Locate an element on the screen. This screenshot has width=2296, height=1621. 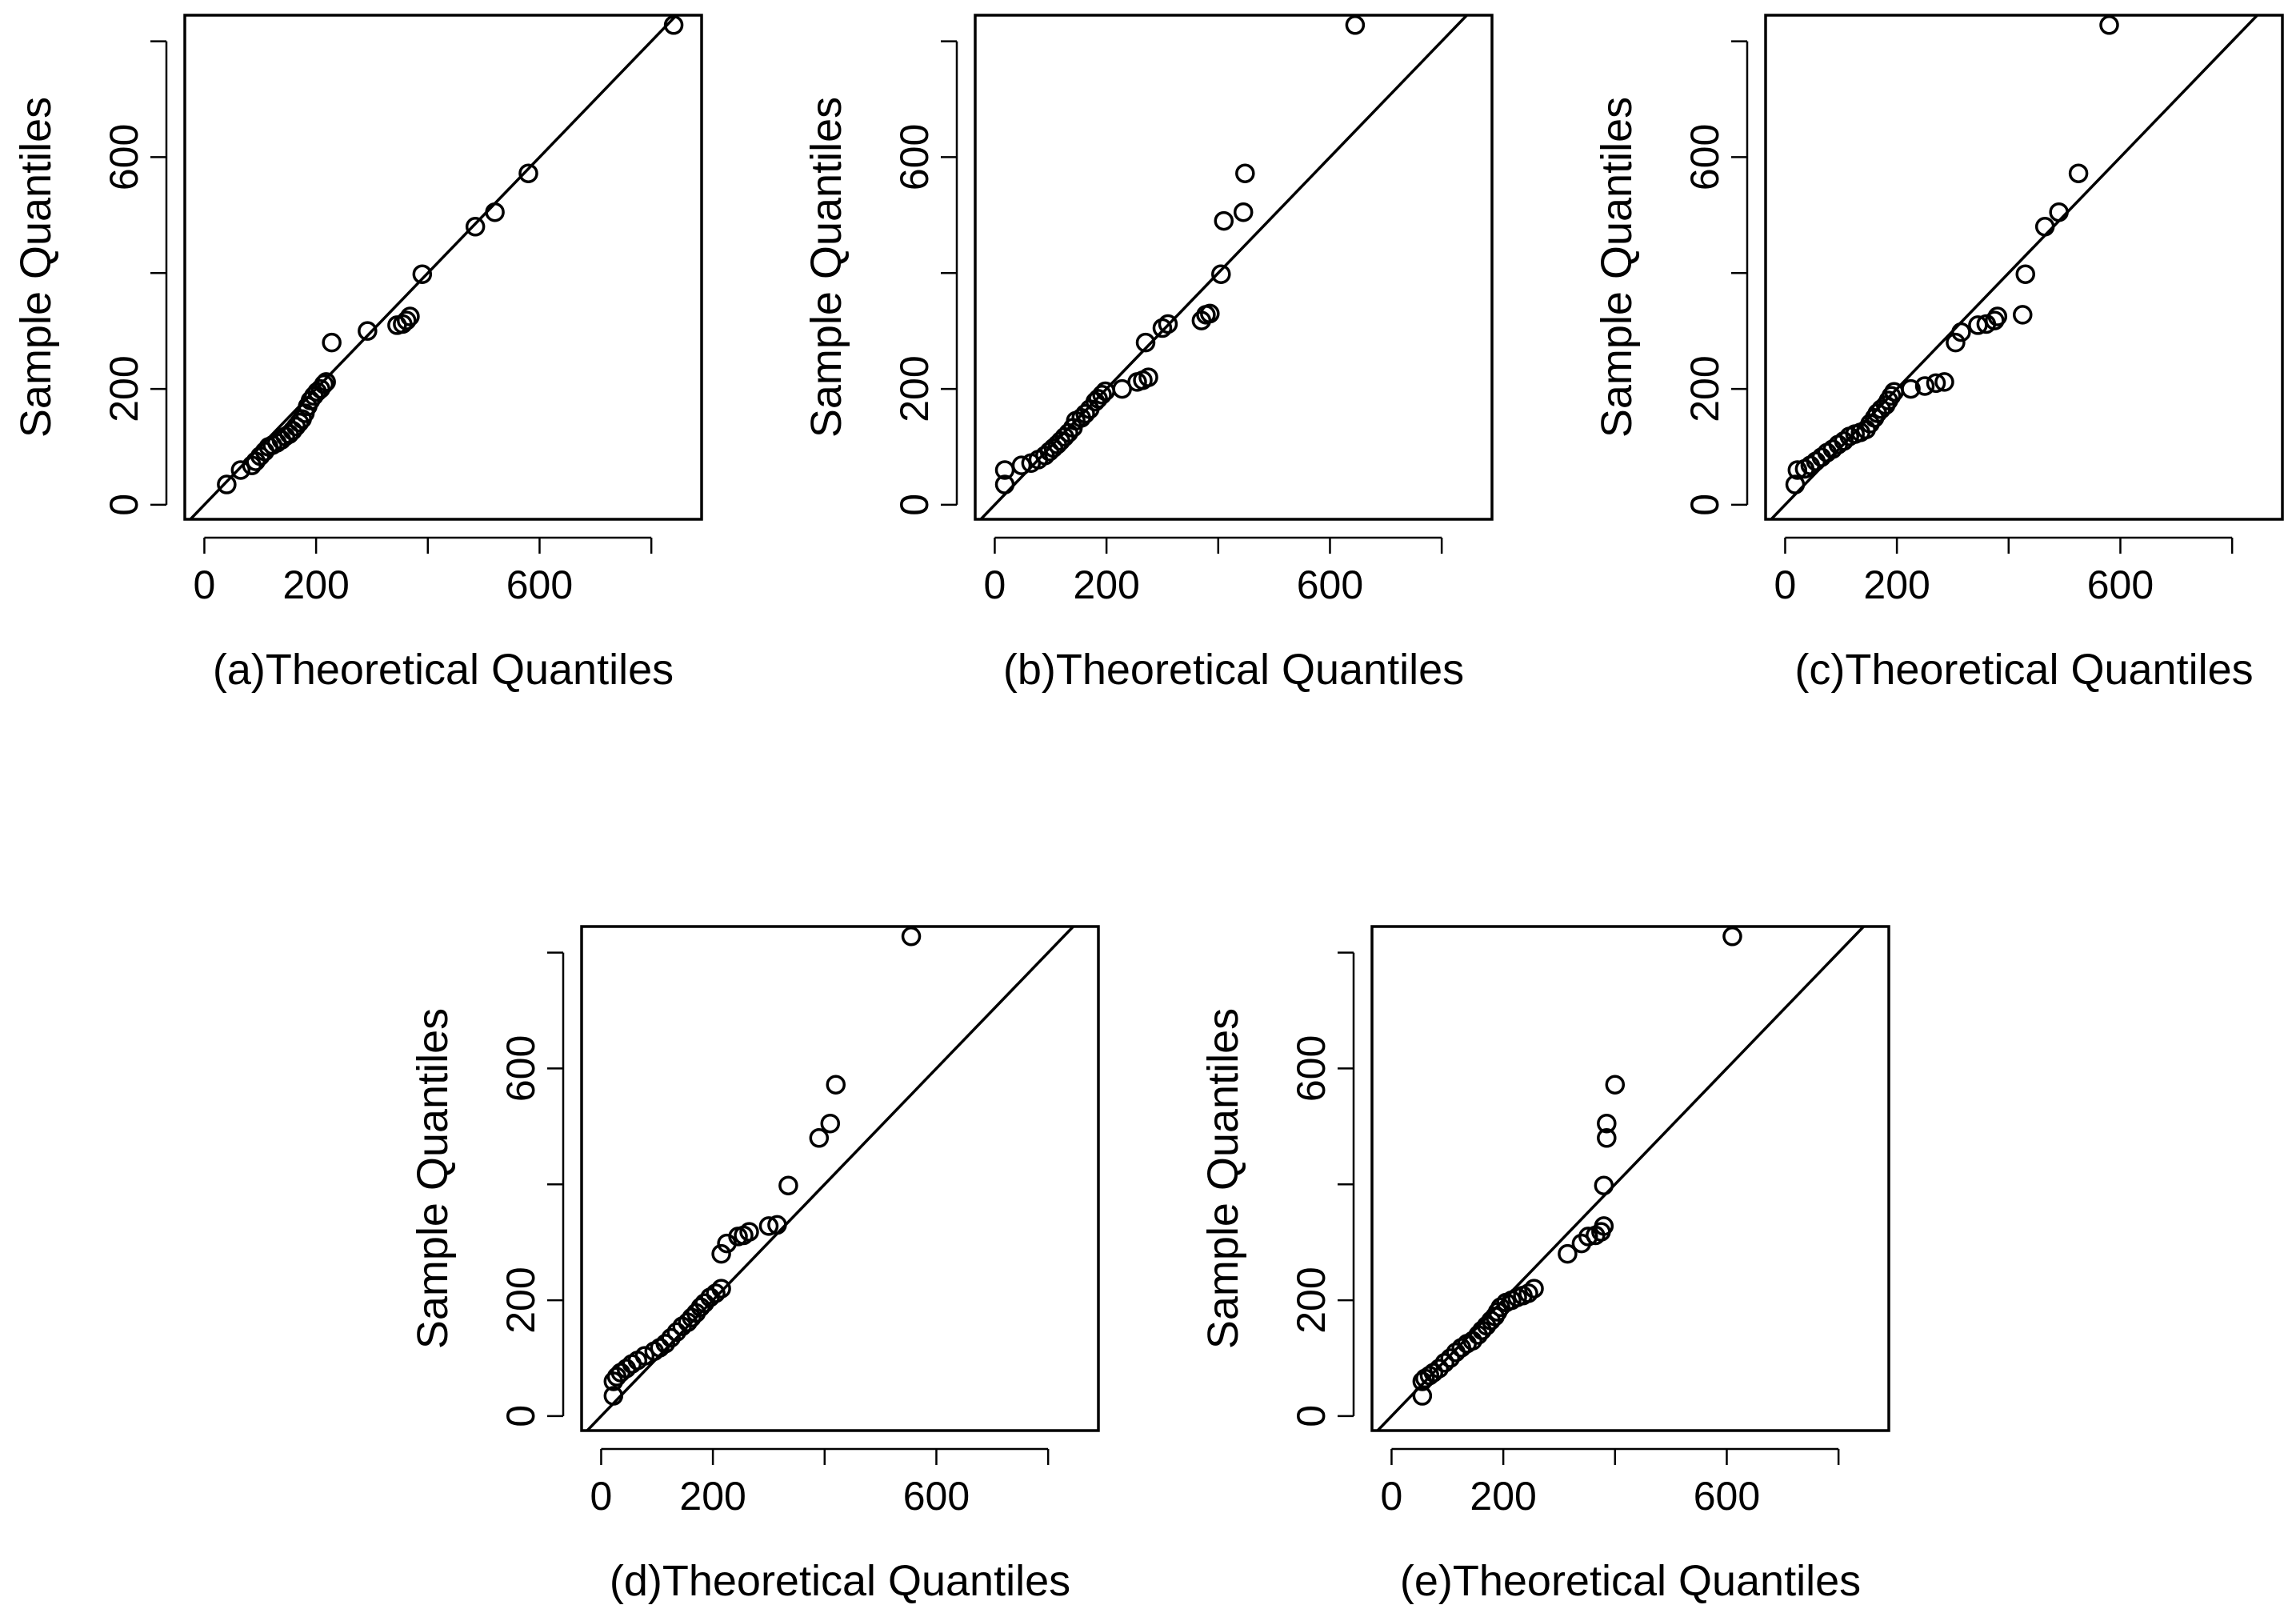
reference-line is located at coordinates (2014, 267).